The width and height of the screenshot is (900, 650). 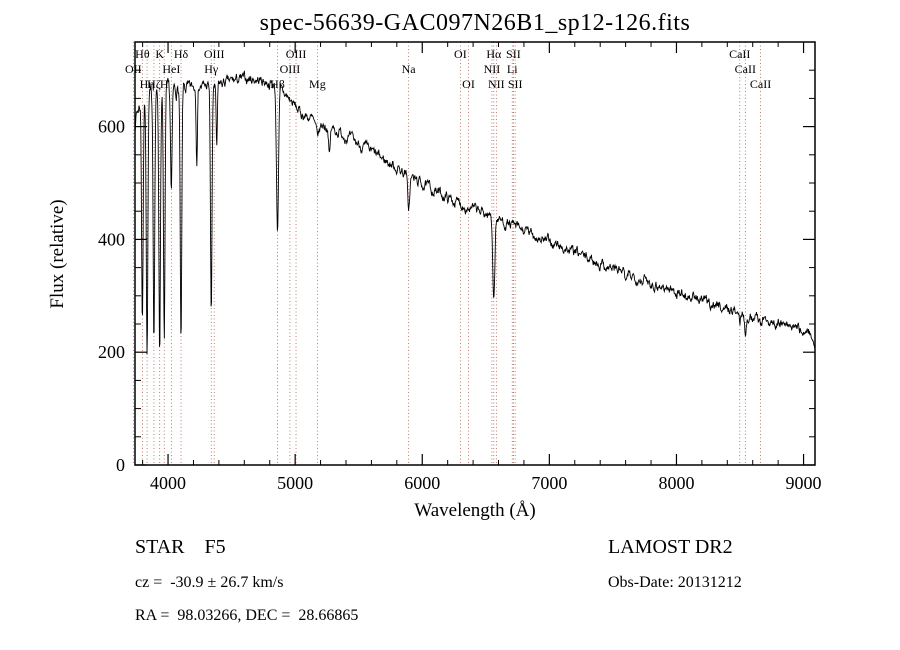 What do you see at coordinates (171, 69) in the screenshot?
I see `spectral-marker-label: HeI` at bounding box center [171, 69].